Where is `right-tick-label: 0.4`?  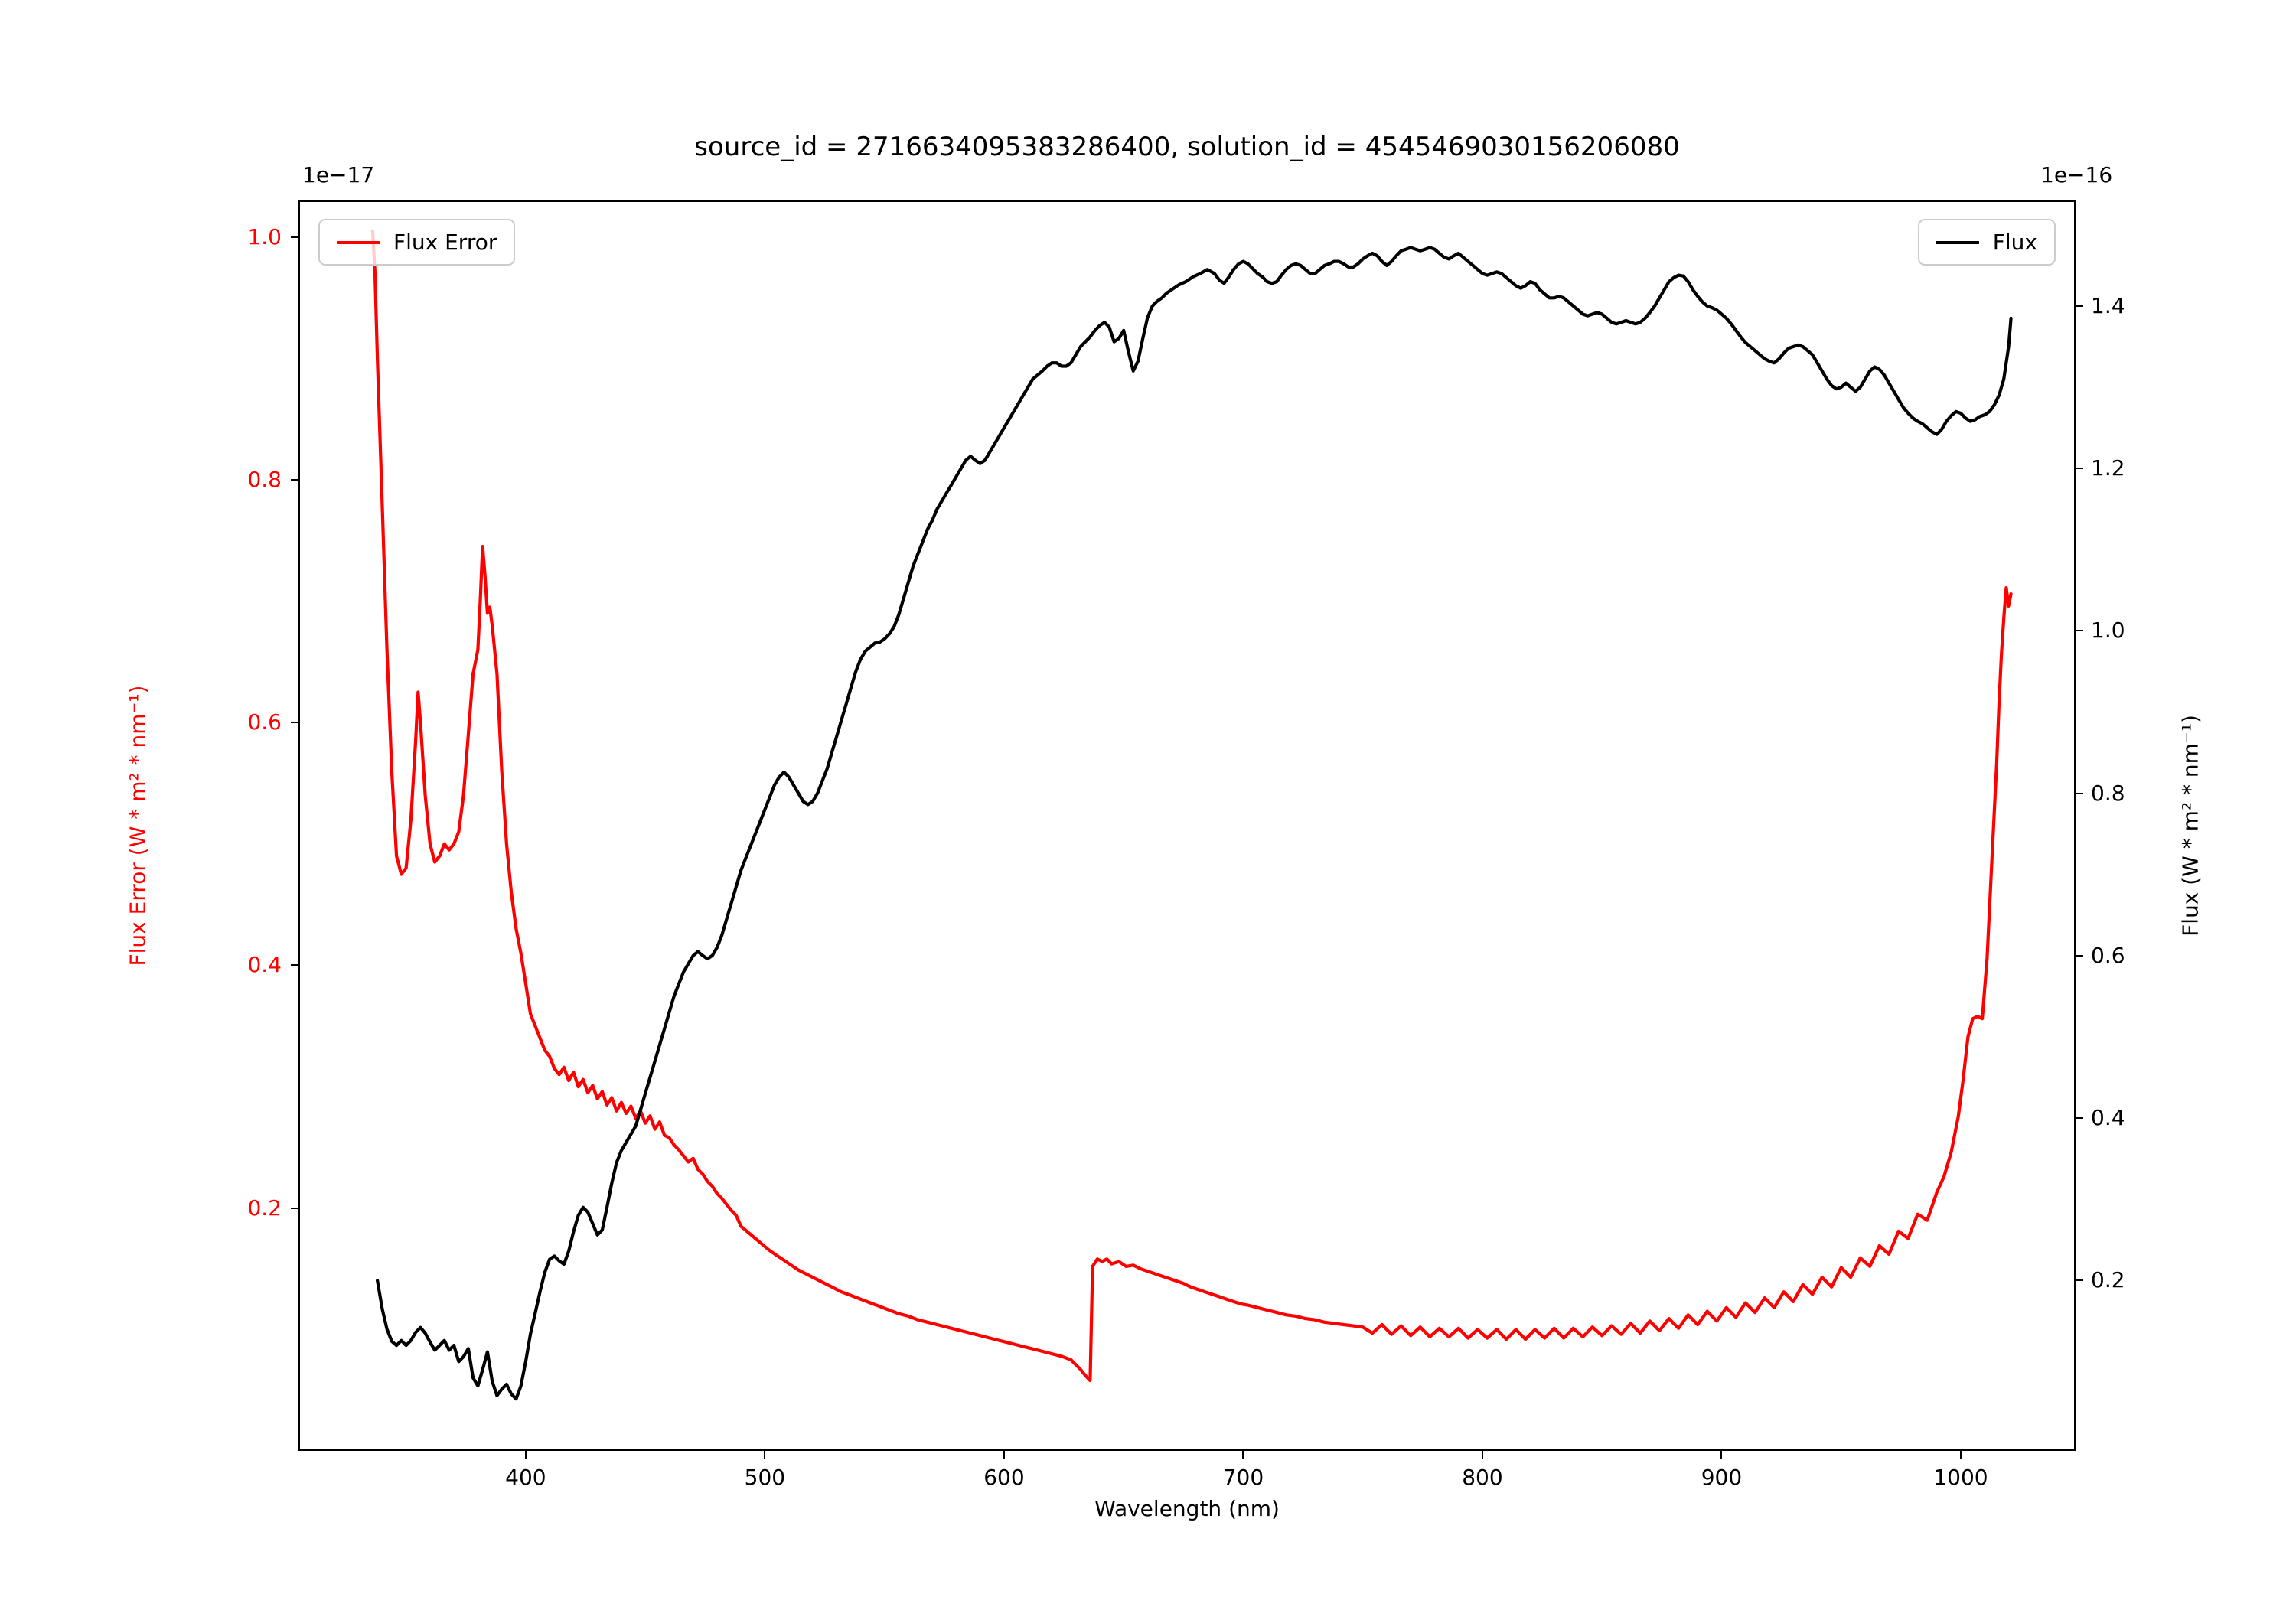 right-tick-label: 0.4 is located at coordinates (2108, 1117).